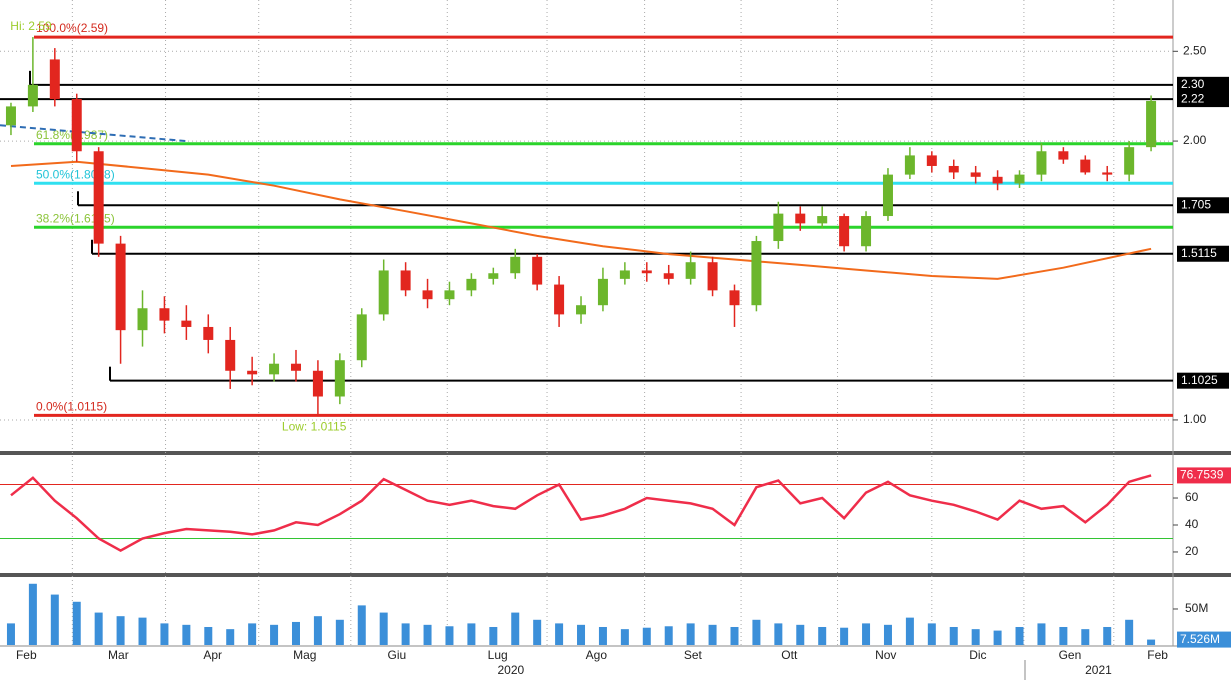  I want to click on year-label: 2021, so click(1098, 670).